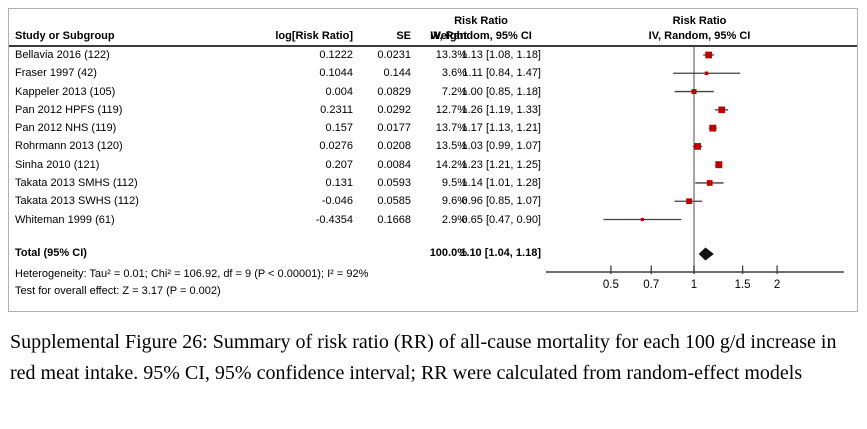  I want to click on se-value: 0.0208, so click(394, 146).